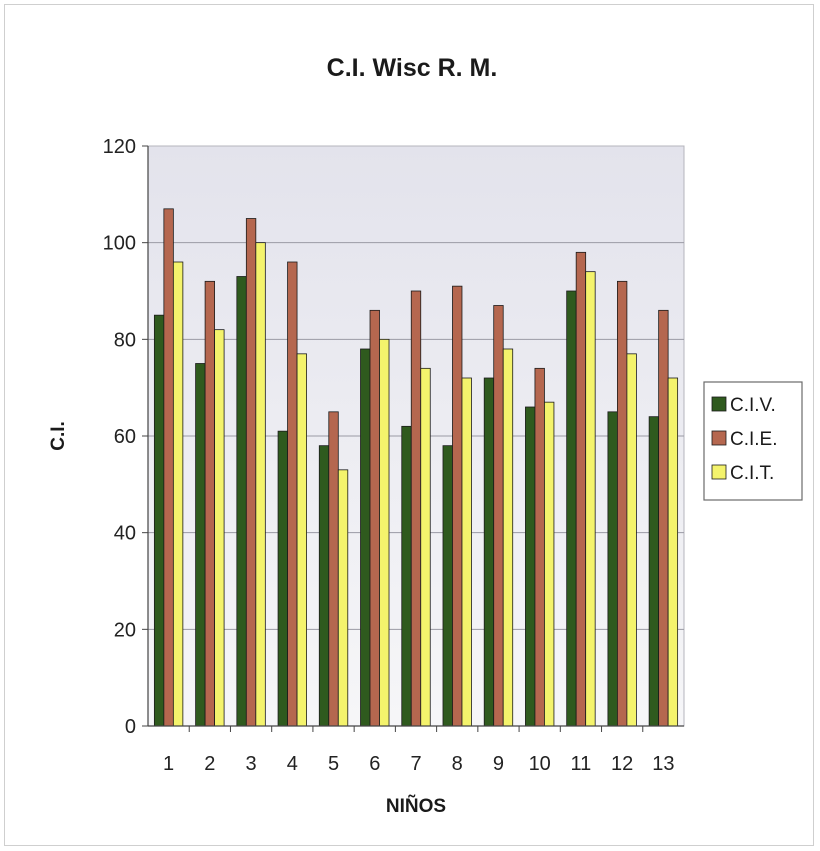 This screenshot has width=820, height=851. What do you see at coordinates (58, 436) in the screenshot?
I see `y-axis-title: C.I.` at bounding box center [58, 436].